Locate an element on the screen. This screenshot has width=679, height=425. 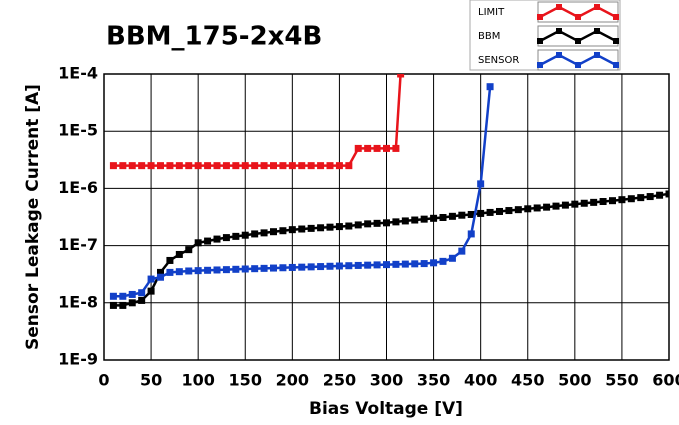
x-tick-label: 550 is located at coordinates (621, 380).